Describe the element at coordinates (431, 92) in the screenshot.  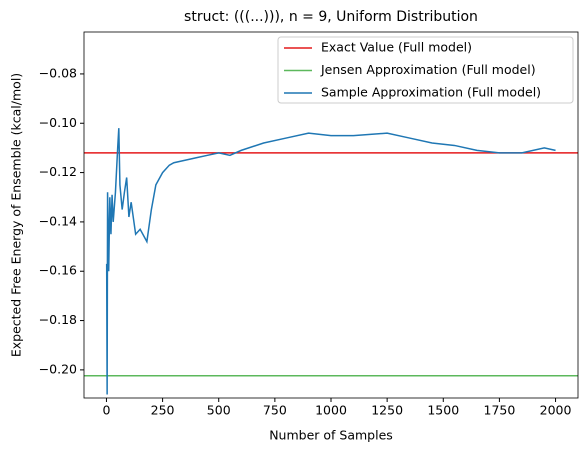
I see `legend-label: Sample Approximation (Full model)` at that location.